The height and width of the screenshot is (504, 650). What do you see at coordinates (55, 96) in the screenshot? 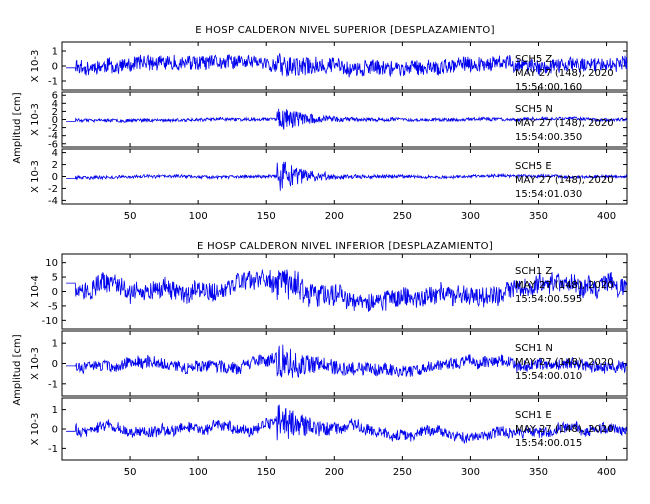
I see `y-tick-label: 6` at bounding box center [55, 96].